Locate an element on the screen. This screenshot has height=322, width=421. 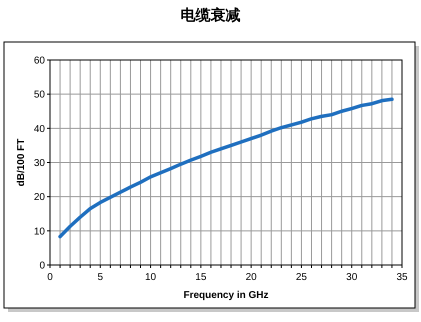
y-tick-label: 60 is located at coordinates (40, 61).